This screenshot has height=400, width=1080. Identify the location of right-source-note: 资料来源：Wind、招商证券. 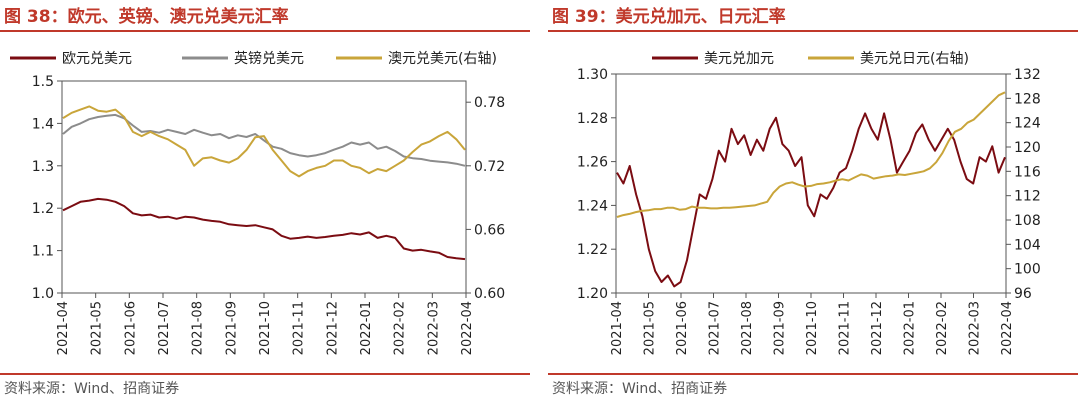
(640, 389).